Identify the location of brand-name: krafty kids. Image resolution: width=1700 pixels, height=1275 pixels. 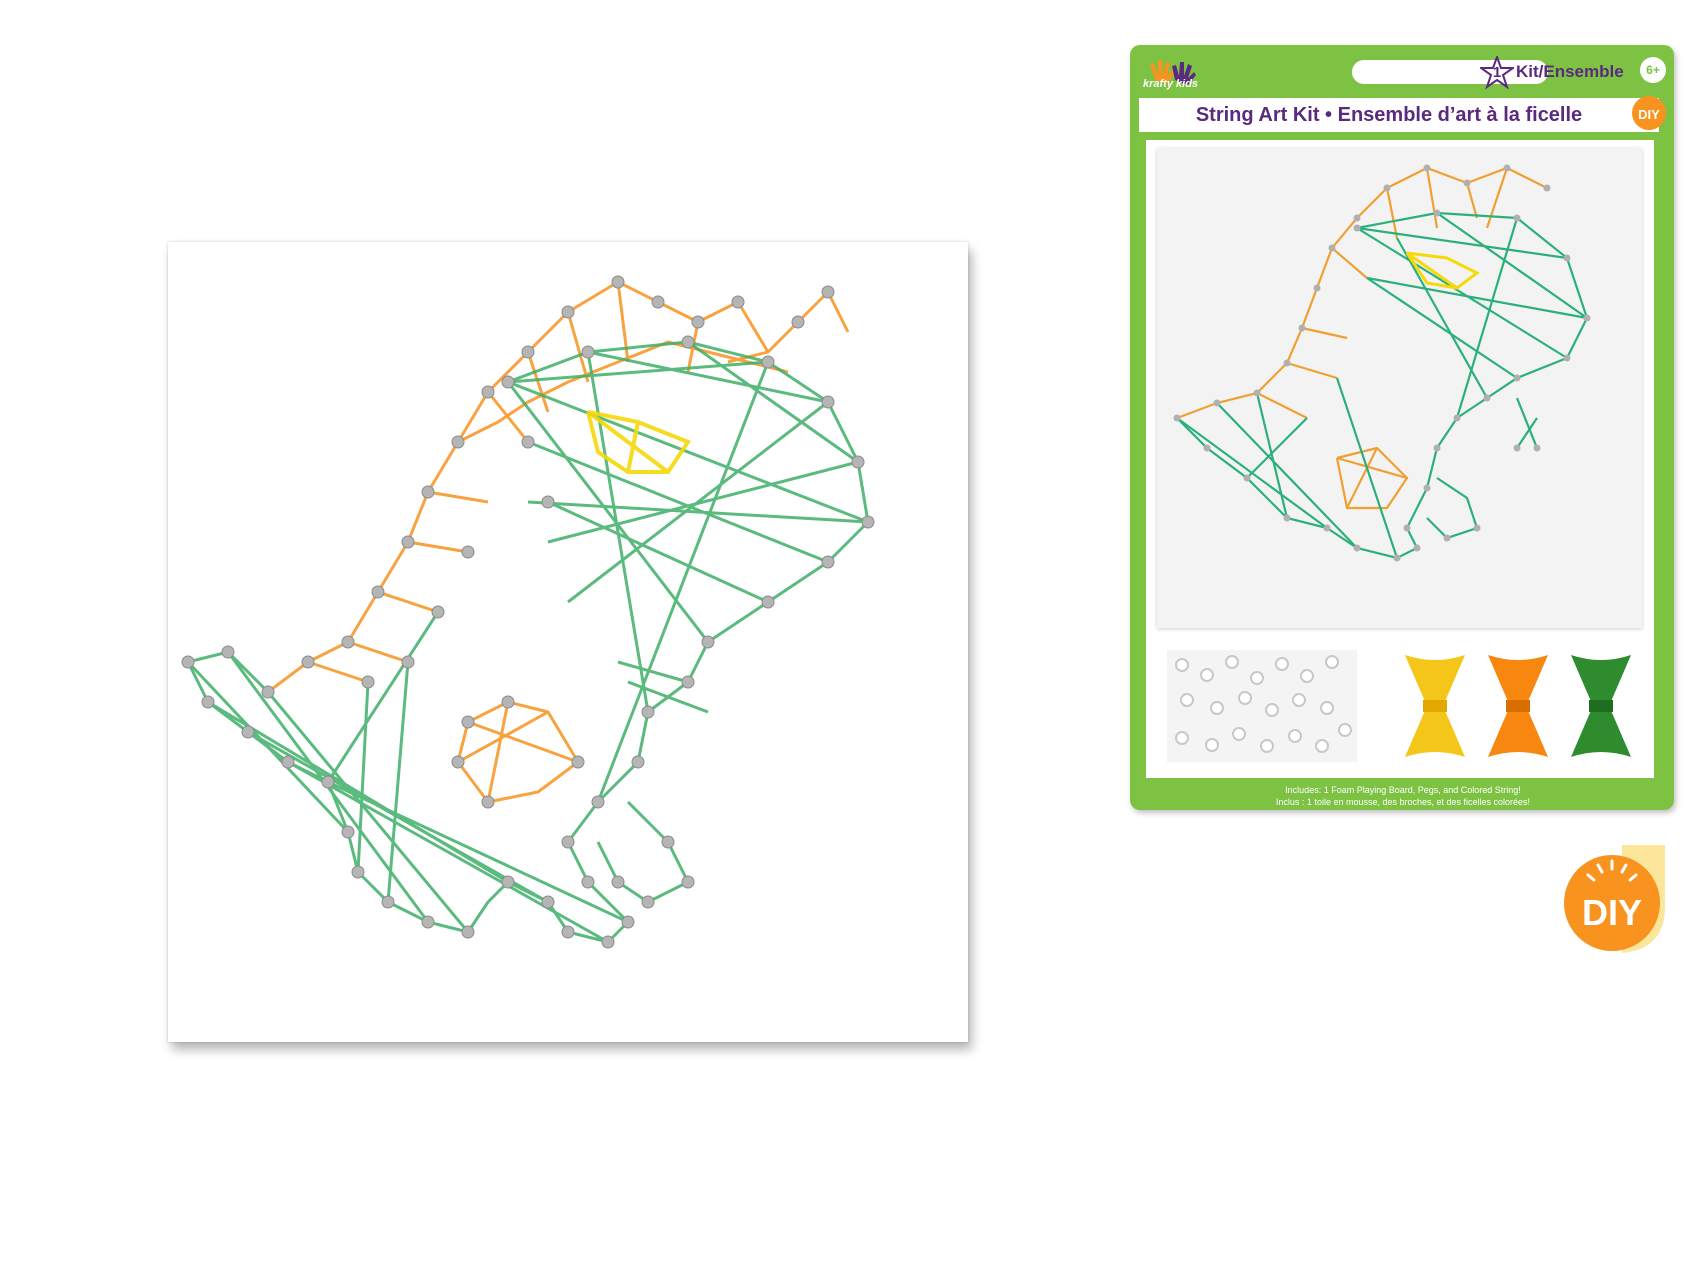
(1171, 84).